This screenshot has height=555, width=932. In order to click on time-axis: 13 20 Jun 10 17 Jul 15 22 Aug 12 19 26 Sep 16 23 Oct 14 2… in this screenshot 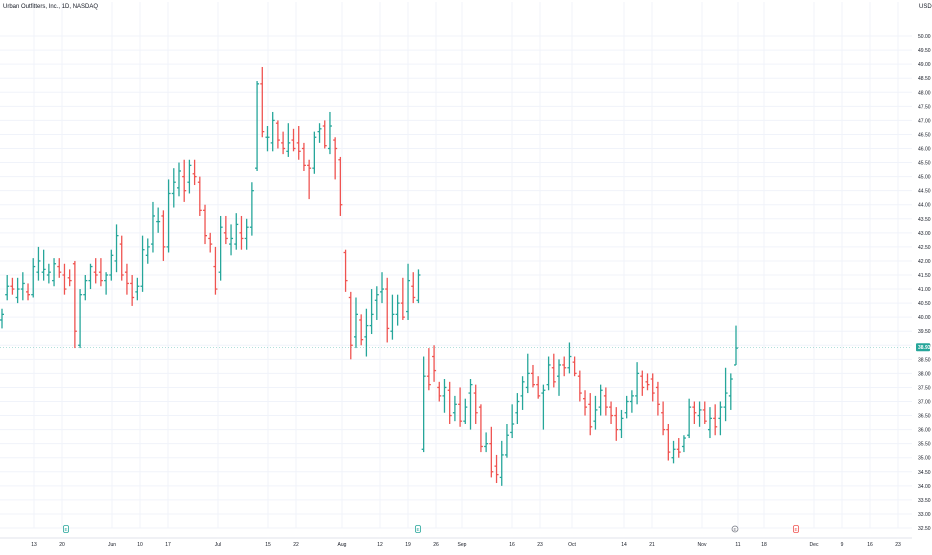, I will do `click(456, 542)`.